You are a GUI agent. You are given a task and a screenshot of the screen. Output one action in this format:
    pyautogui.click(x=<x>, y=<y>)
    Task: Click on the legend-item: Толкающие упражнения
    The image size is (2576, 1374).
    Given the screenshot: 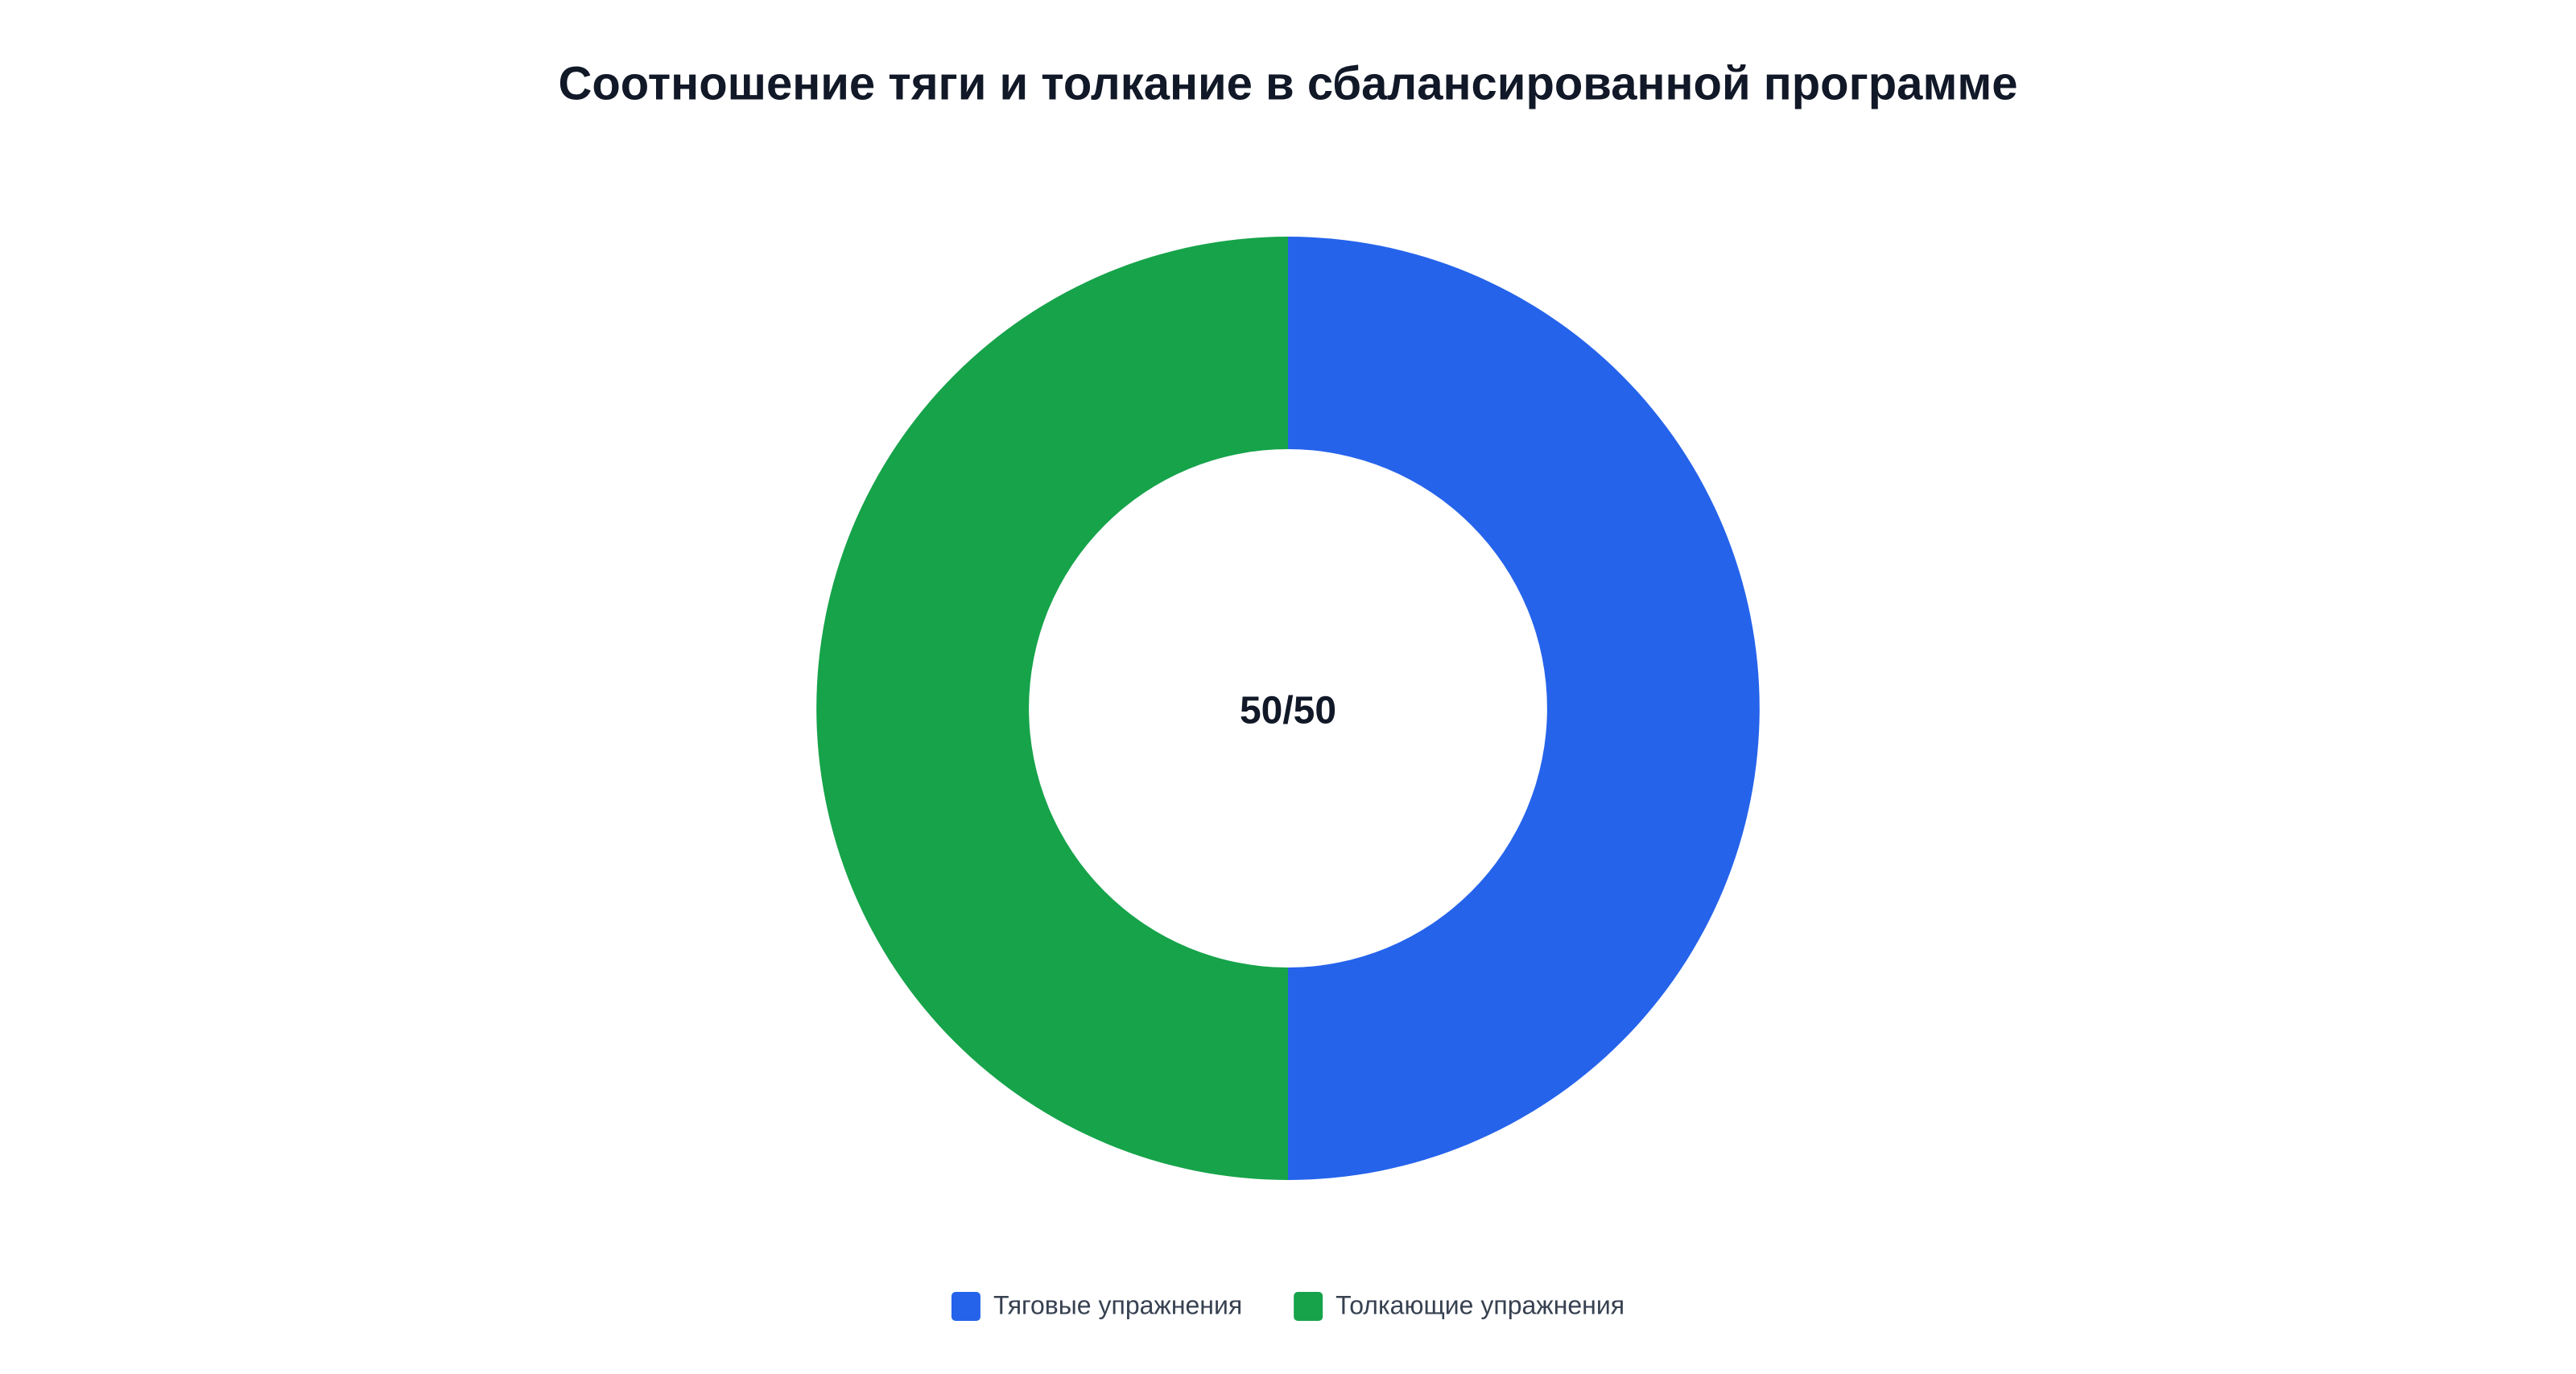 What is the action you would take?
    pyautogui.click(x=1459, y=1305)
    